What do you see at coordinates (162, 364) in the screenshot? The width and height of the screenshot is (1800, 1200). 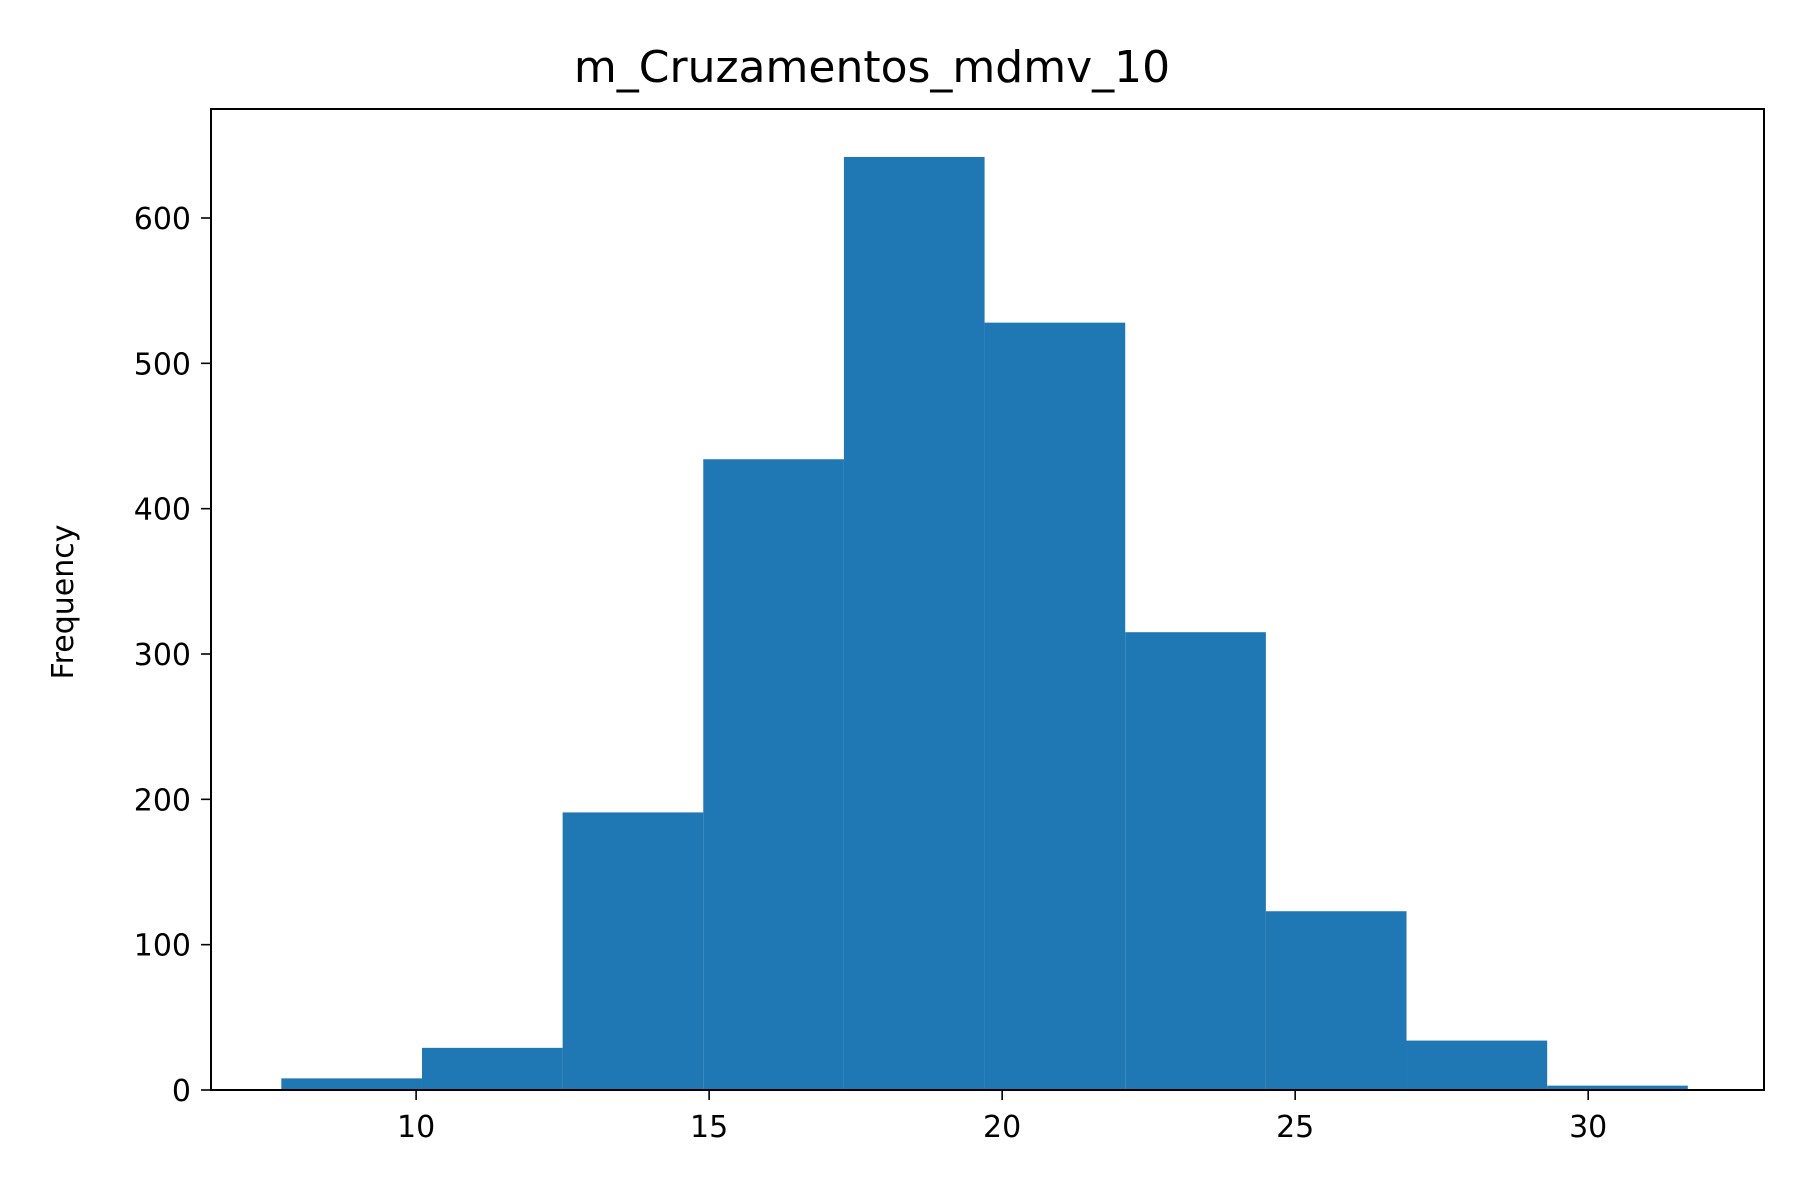 I see `y-tick-label: 500` at bounding box center [162, 364].